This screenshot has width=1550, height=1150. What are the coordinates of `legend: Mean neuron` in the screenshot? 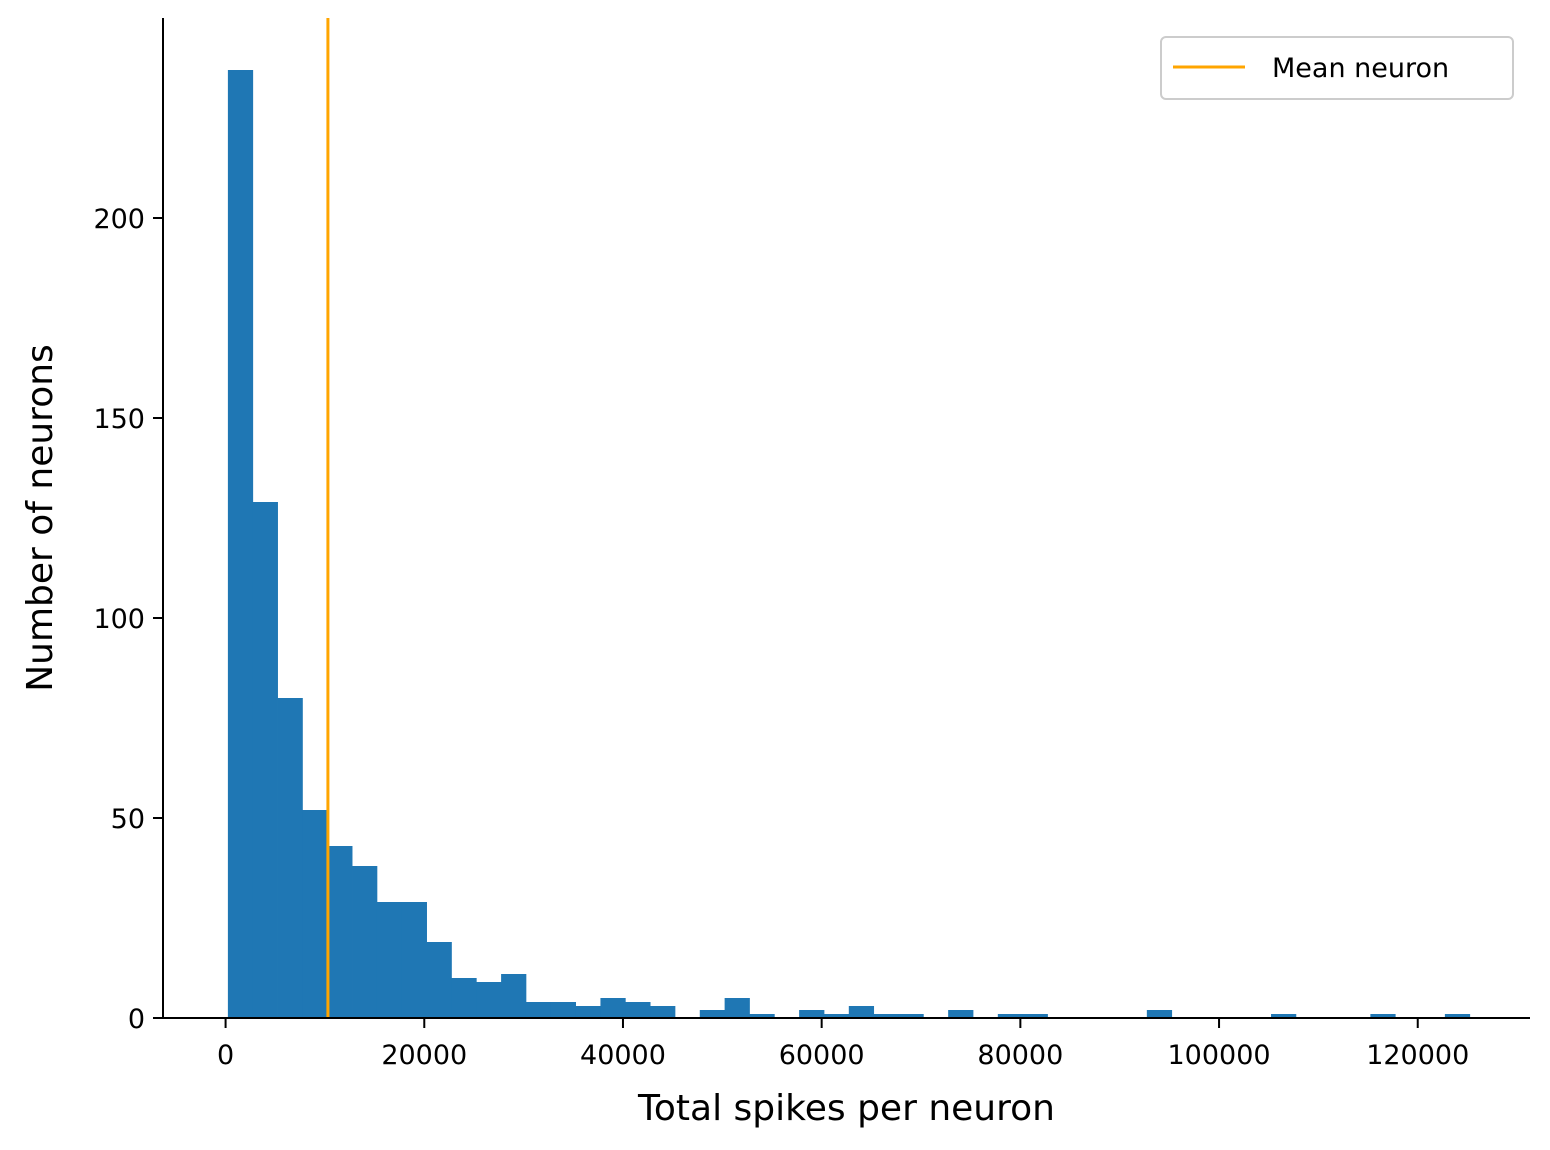 It's located at (1337, 68).